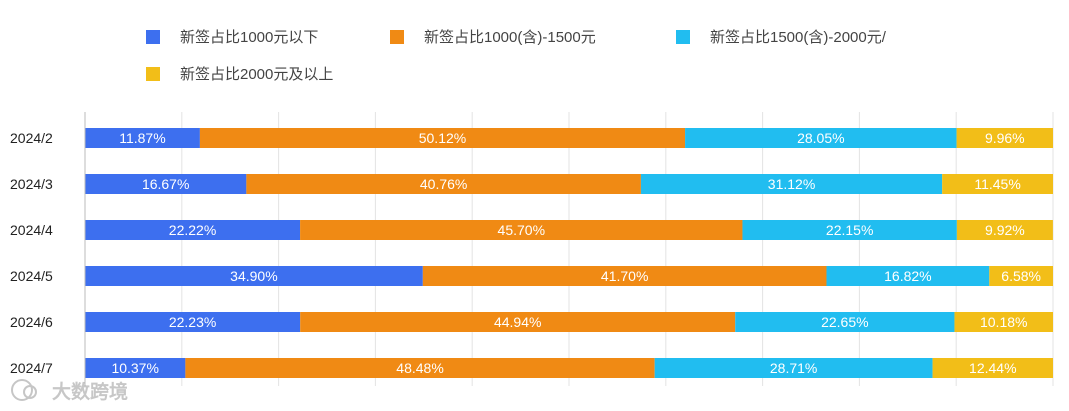 The image size is (1069, 411). What do you see at coordinates (48, 249) in the screenshot?
I see `y-axis: 2024/2 2024/3 2024/4 2024/5 2024/6 2024/7` at bounding box center [48, 249].